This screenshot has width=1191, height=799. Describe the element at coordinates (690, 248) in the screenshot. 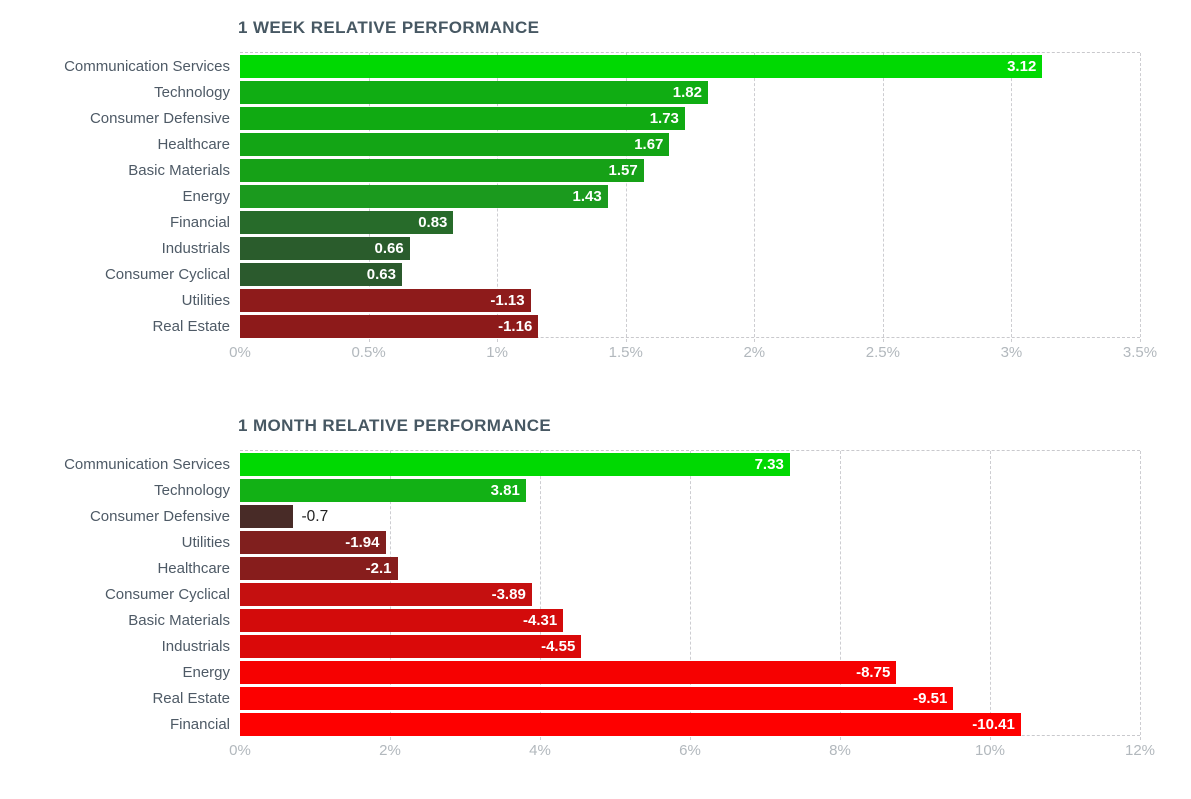

I see `bar-track: 0.66` at that location.